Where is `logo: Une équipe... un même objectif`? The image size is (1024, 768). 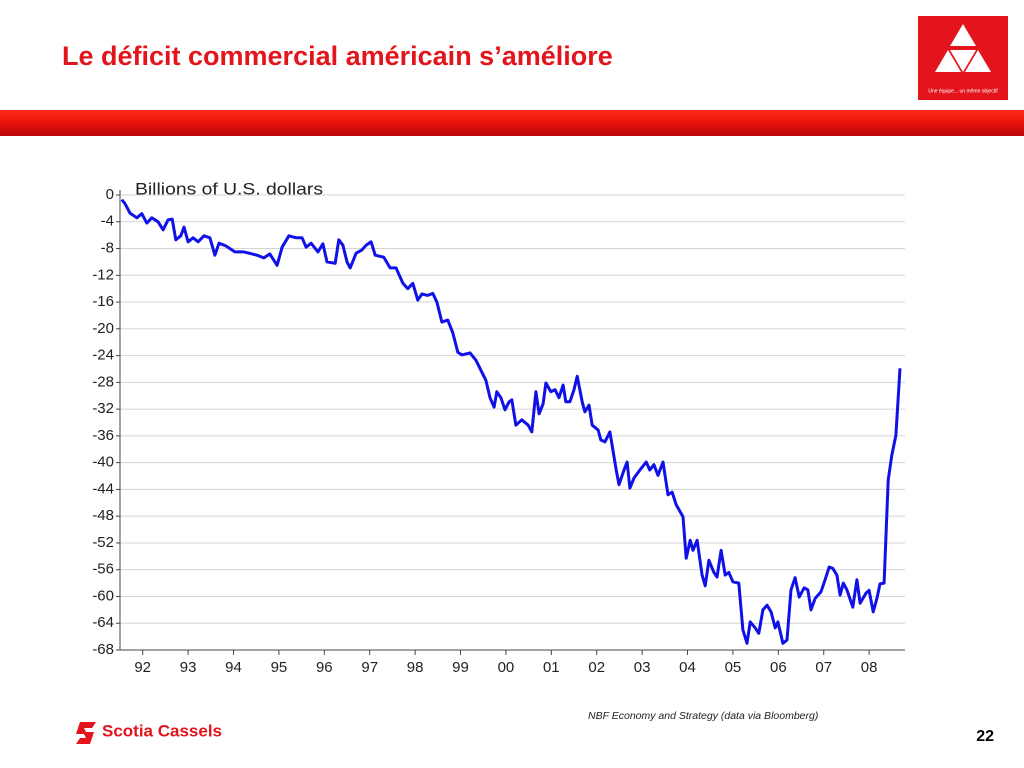
logo: Une équipe... un même objectif is located at coordinates (963, 58).